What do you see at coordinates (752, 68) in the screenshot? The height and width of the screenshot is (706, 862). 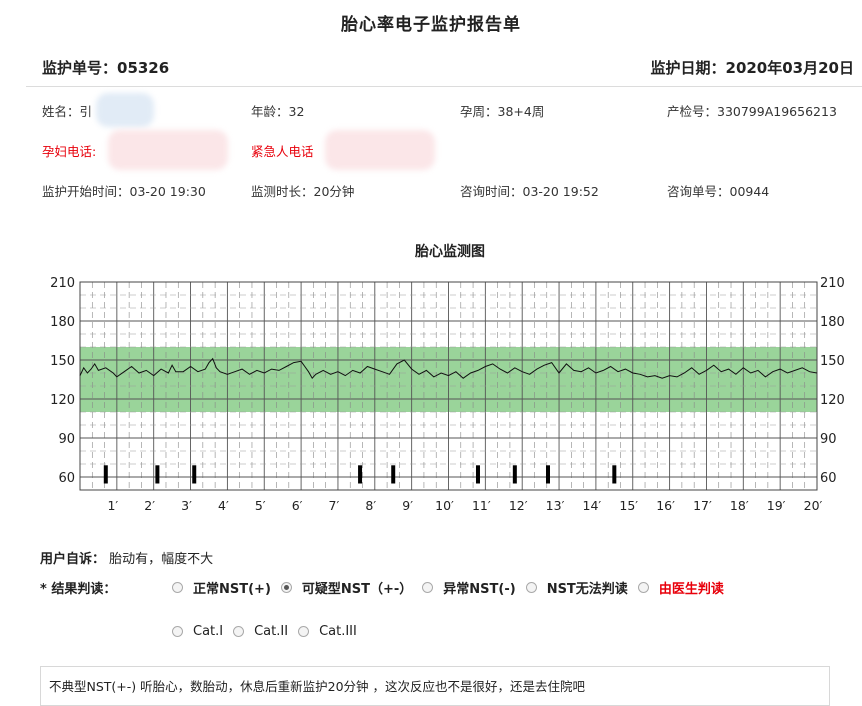 I see `monitor-date: 监护日期：2020年03月20日` at bounding box center [752, 68].